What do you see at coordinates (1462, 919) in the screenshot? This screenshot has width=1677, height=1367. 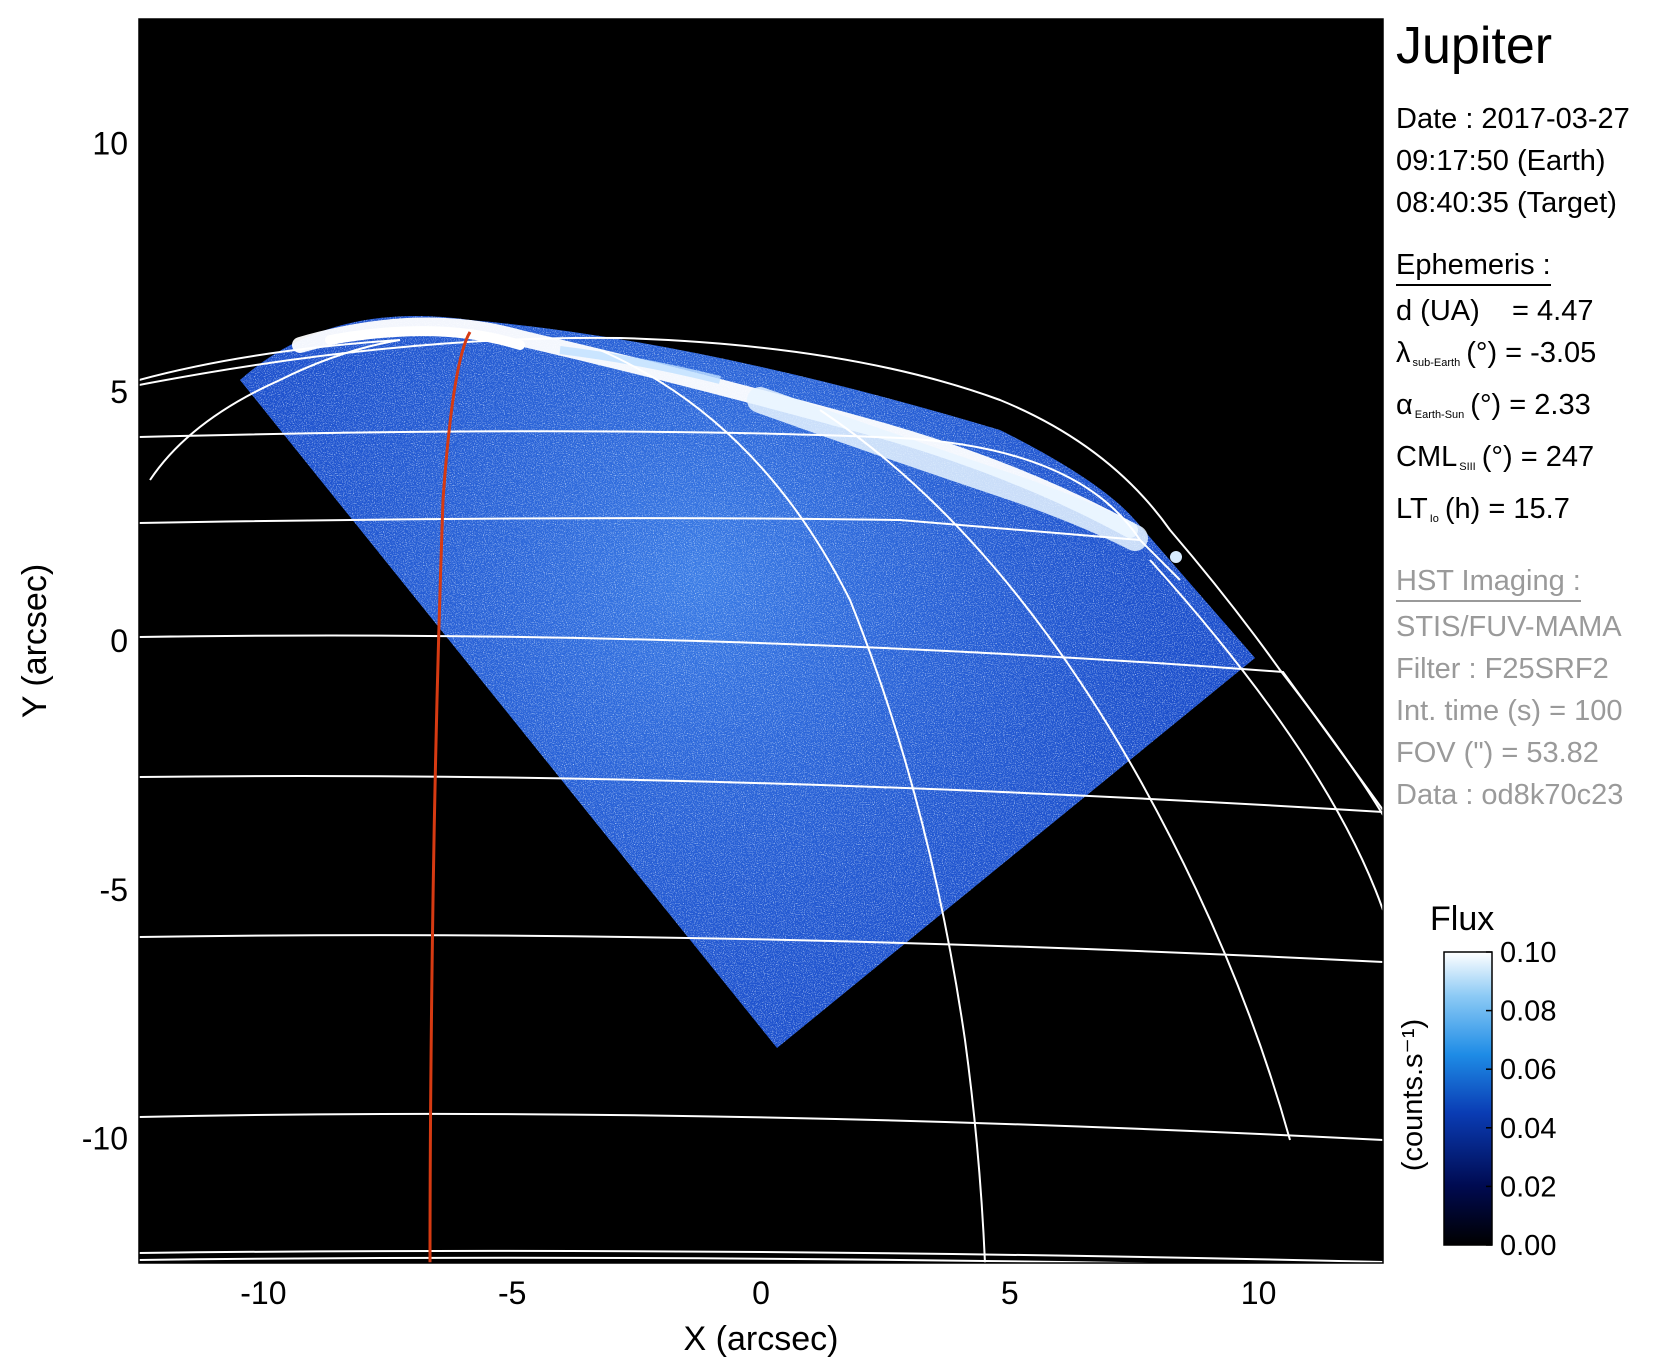 I see `colorbar-title: Flux` at bounding box center [1462, 919].